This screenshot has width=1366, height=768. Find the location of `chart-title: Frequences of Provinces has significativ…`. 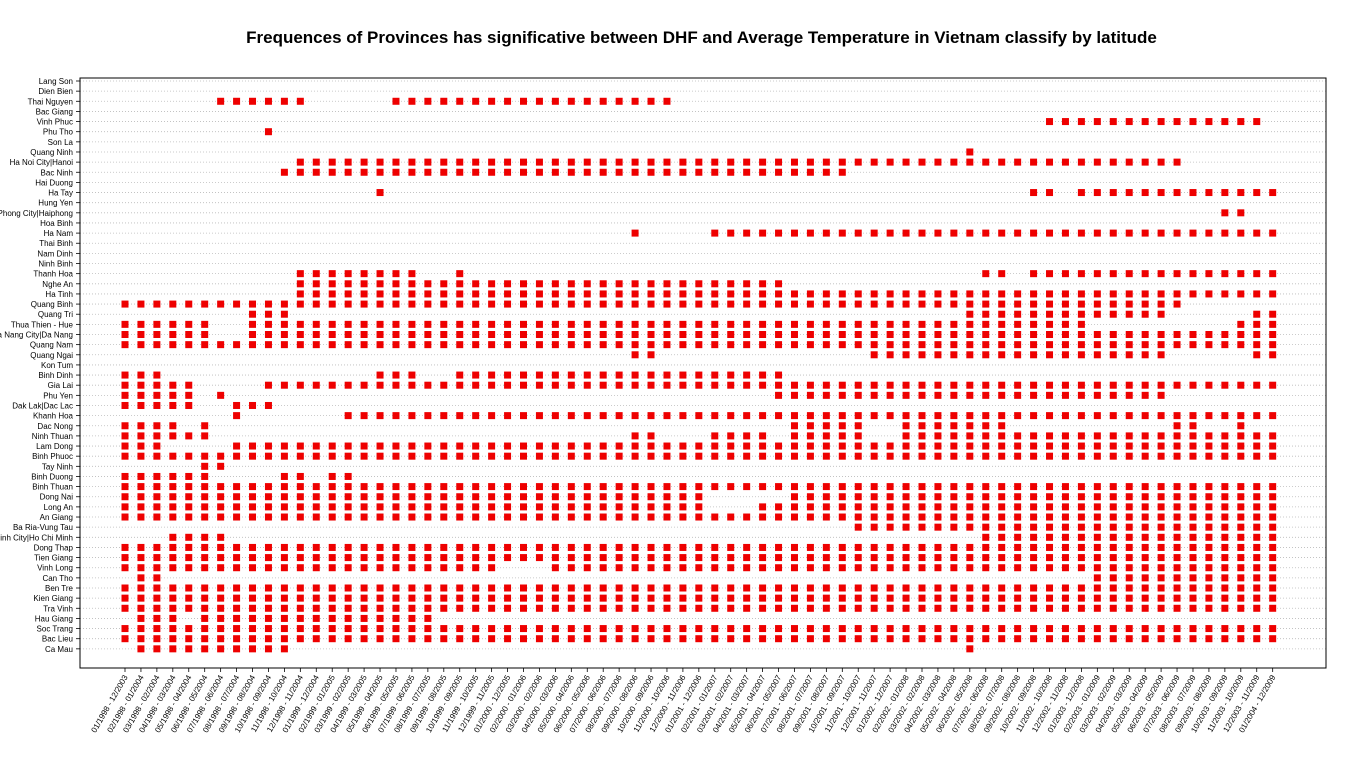

chart-title: Frequences of Provinces has significativ… is located at coordinates (701, 37).